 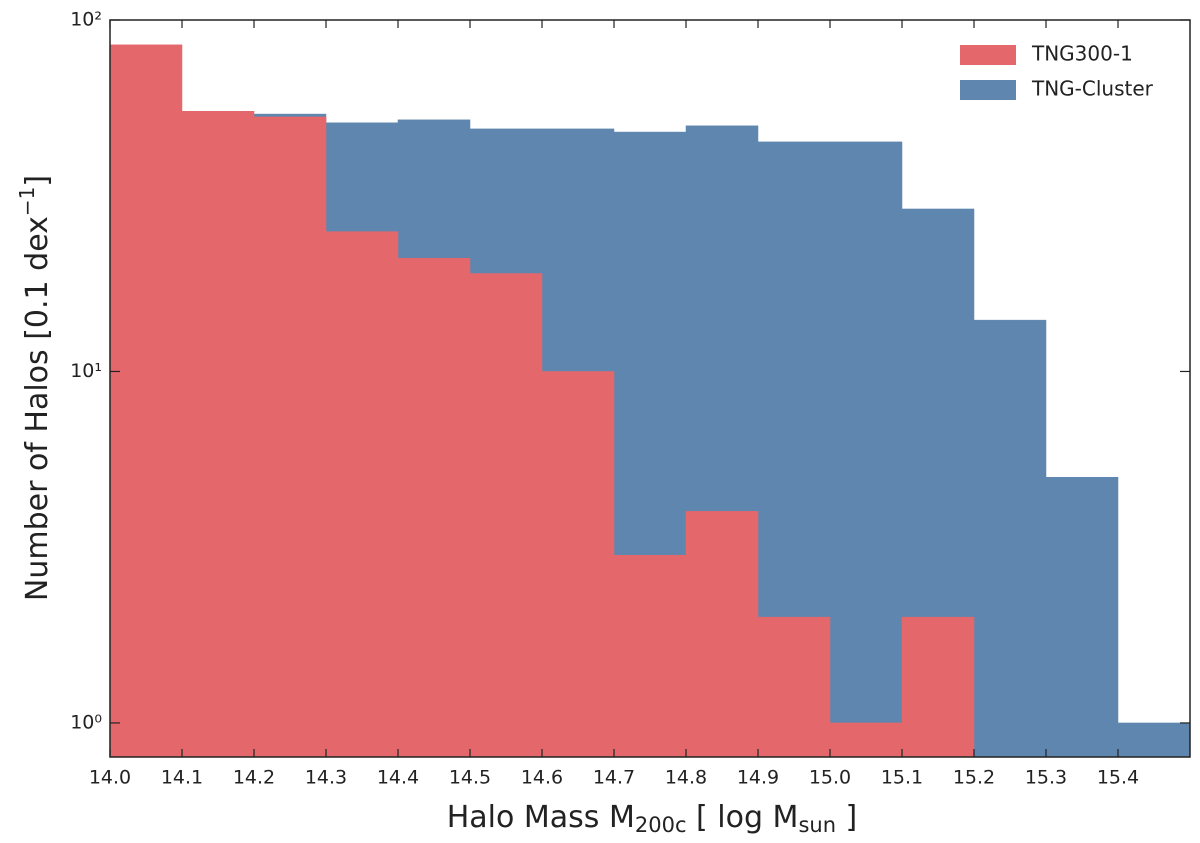 What do you see at coordinates (1082, 54) in the screenshot?
I see `legend-label: TNG300-1` at bounding box center [1082, 54].